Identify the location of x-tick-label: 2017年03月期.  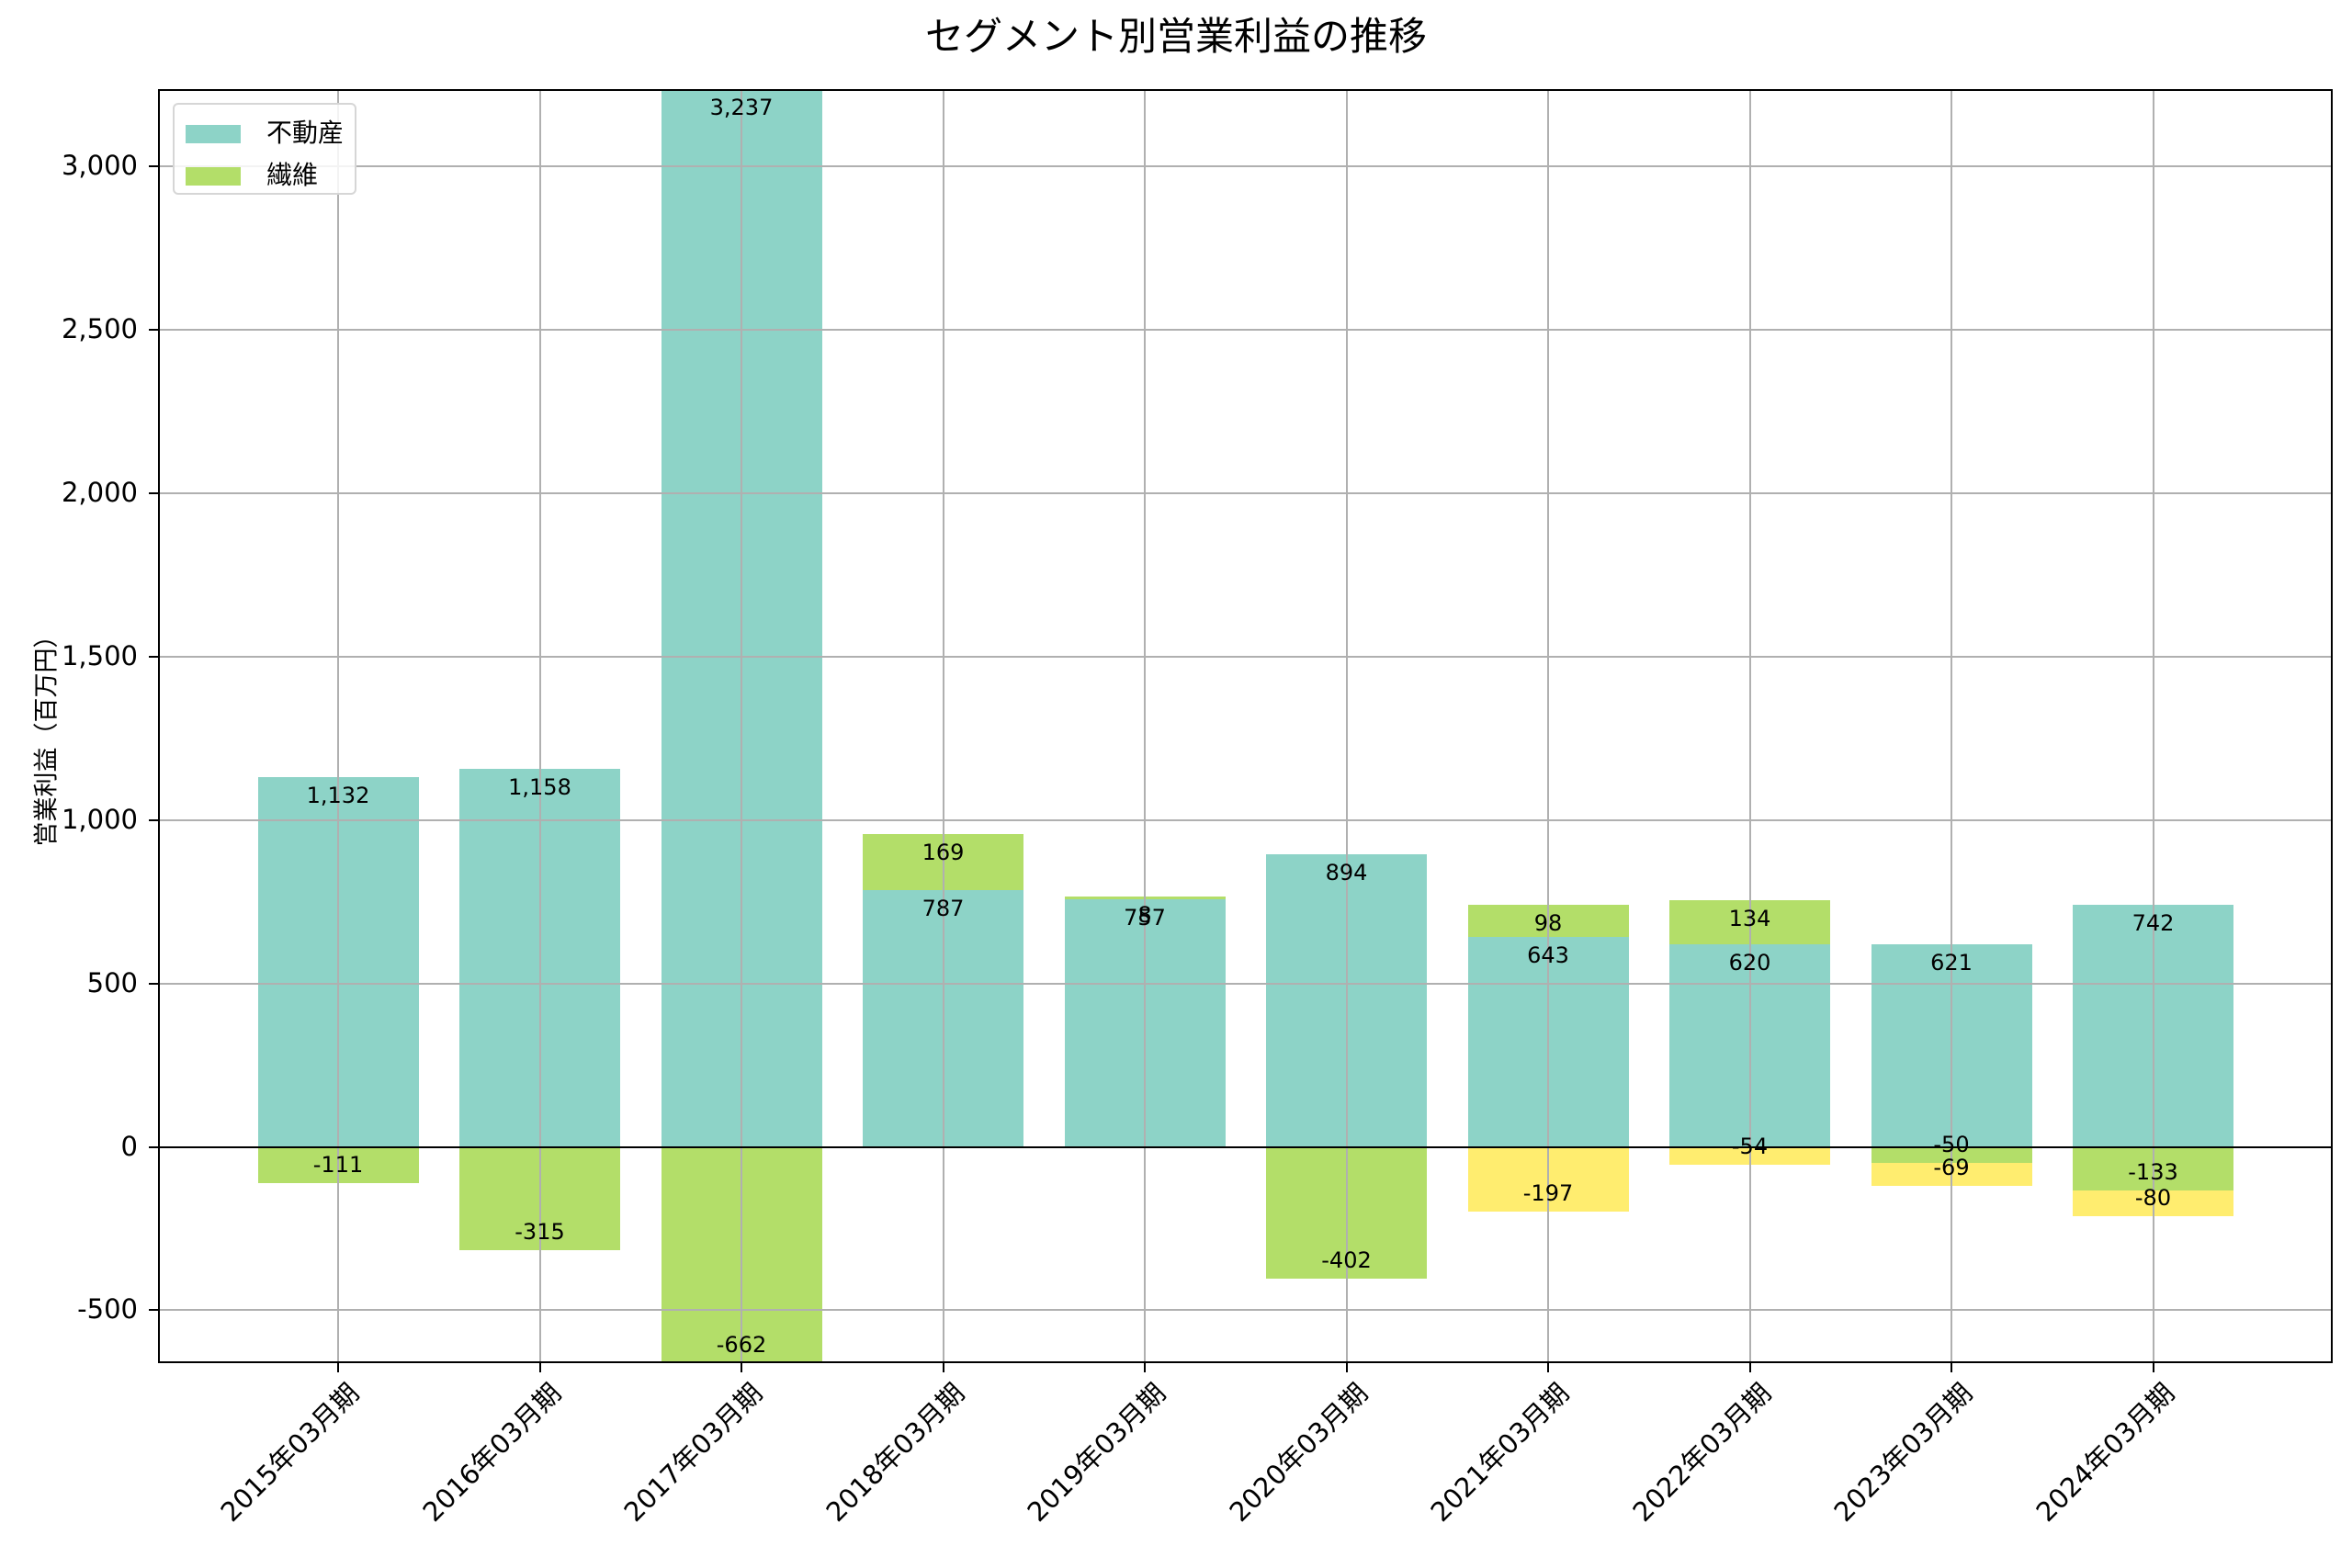
(693, 1453).